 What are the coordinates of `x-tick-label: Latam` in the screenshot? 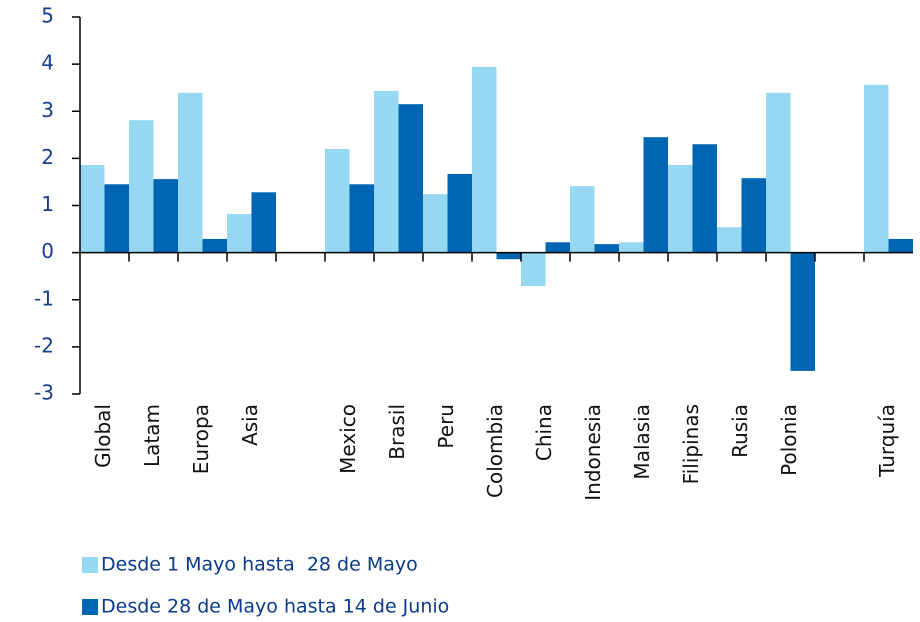 It's located at (152, 435).